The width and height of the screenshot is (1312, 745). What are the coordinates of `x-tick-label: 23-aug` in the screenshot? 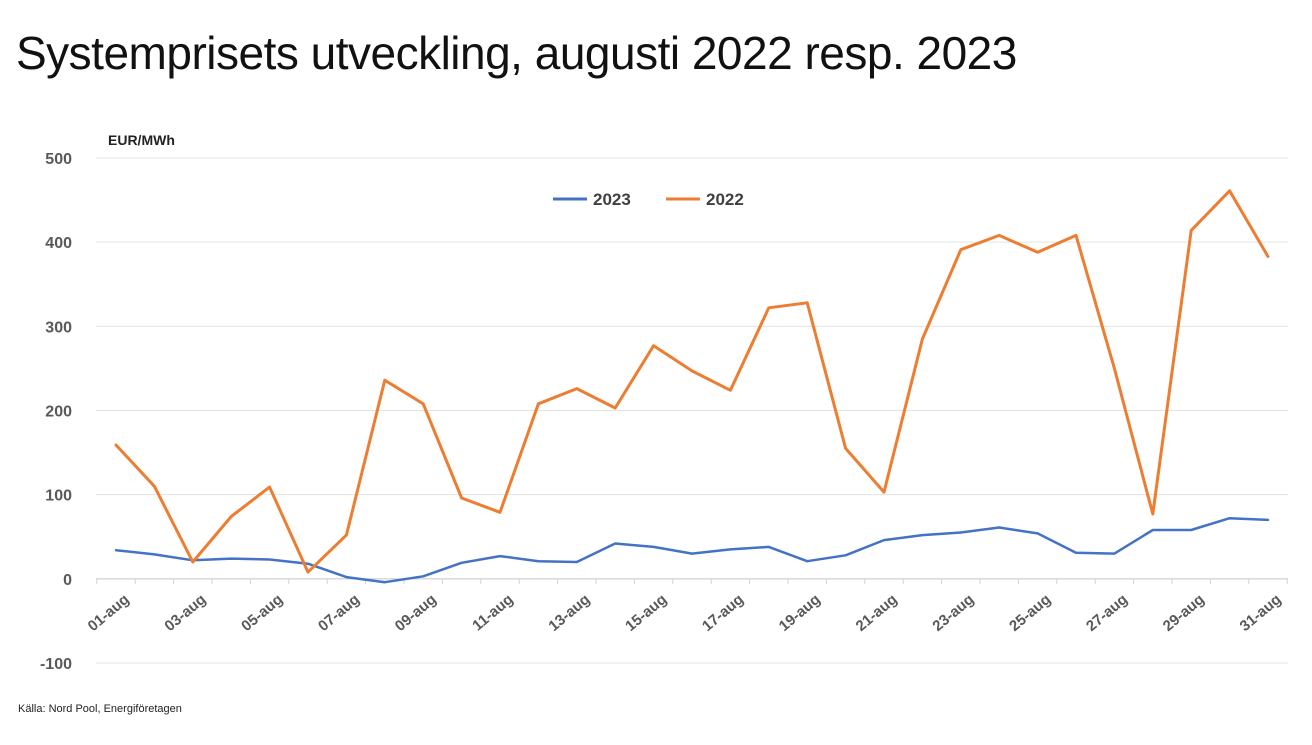 It's located at (953, 613).